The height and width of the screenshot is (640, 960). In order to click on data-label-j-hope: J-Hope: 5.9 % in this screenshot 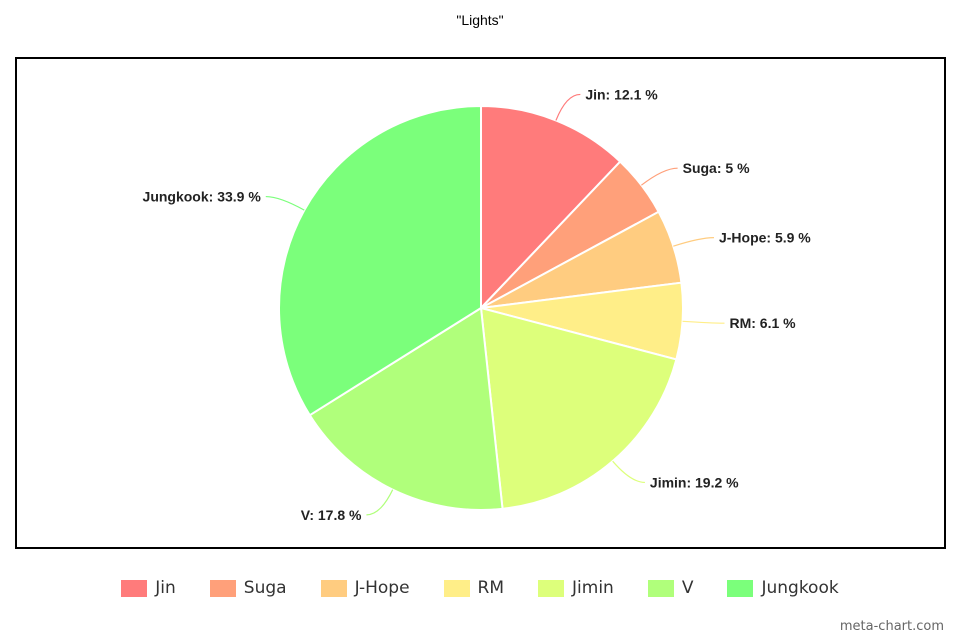, I will do `click(765, 238)`.